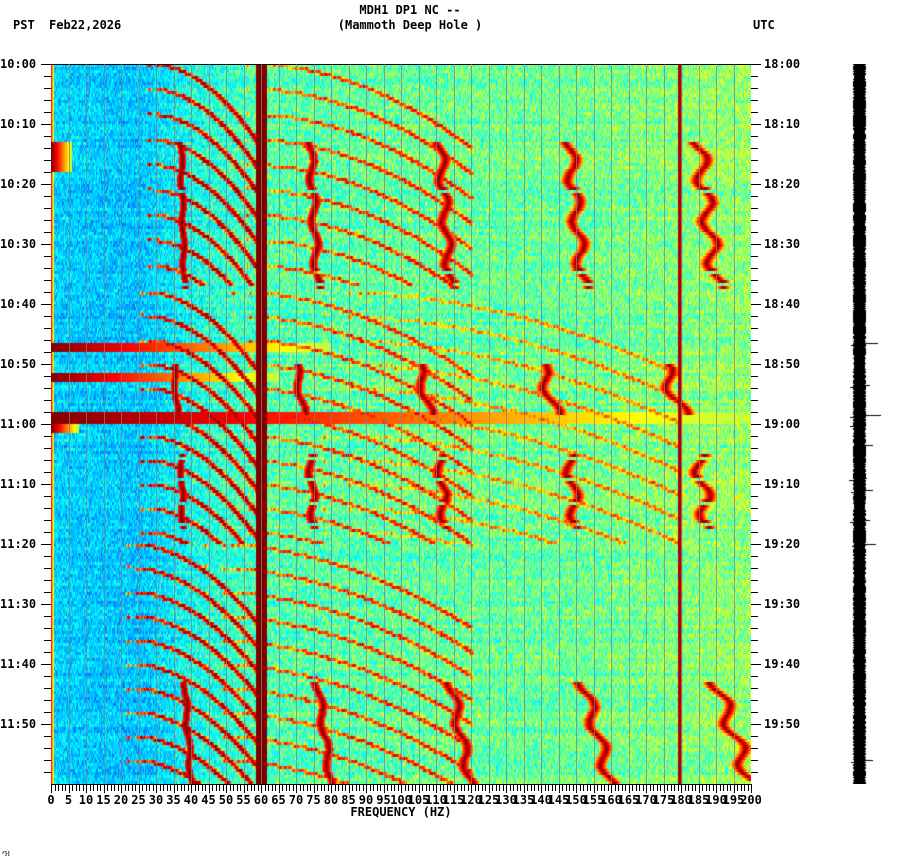 This screenshot has width=902, height=864. I want to click on x-tick-label: 145, so click(558, 800).